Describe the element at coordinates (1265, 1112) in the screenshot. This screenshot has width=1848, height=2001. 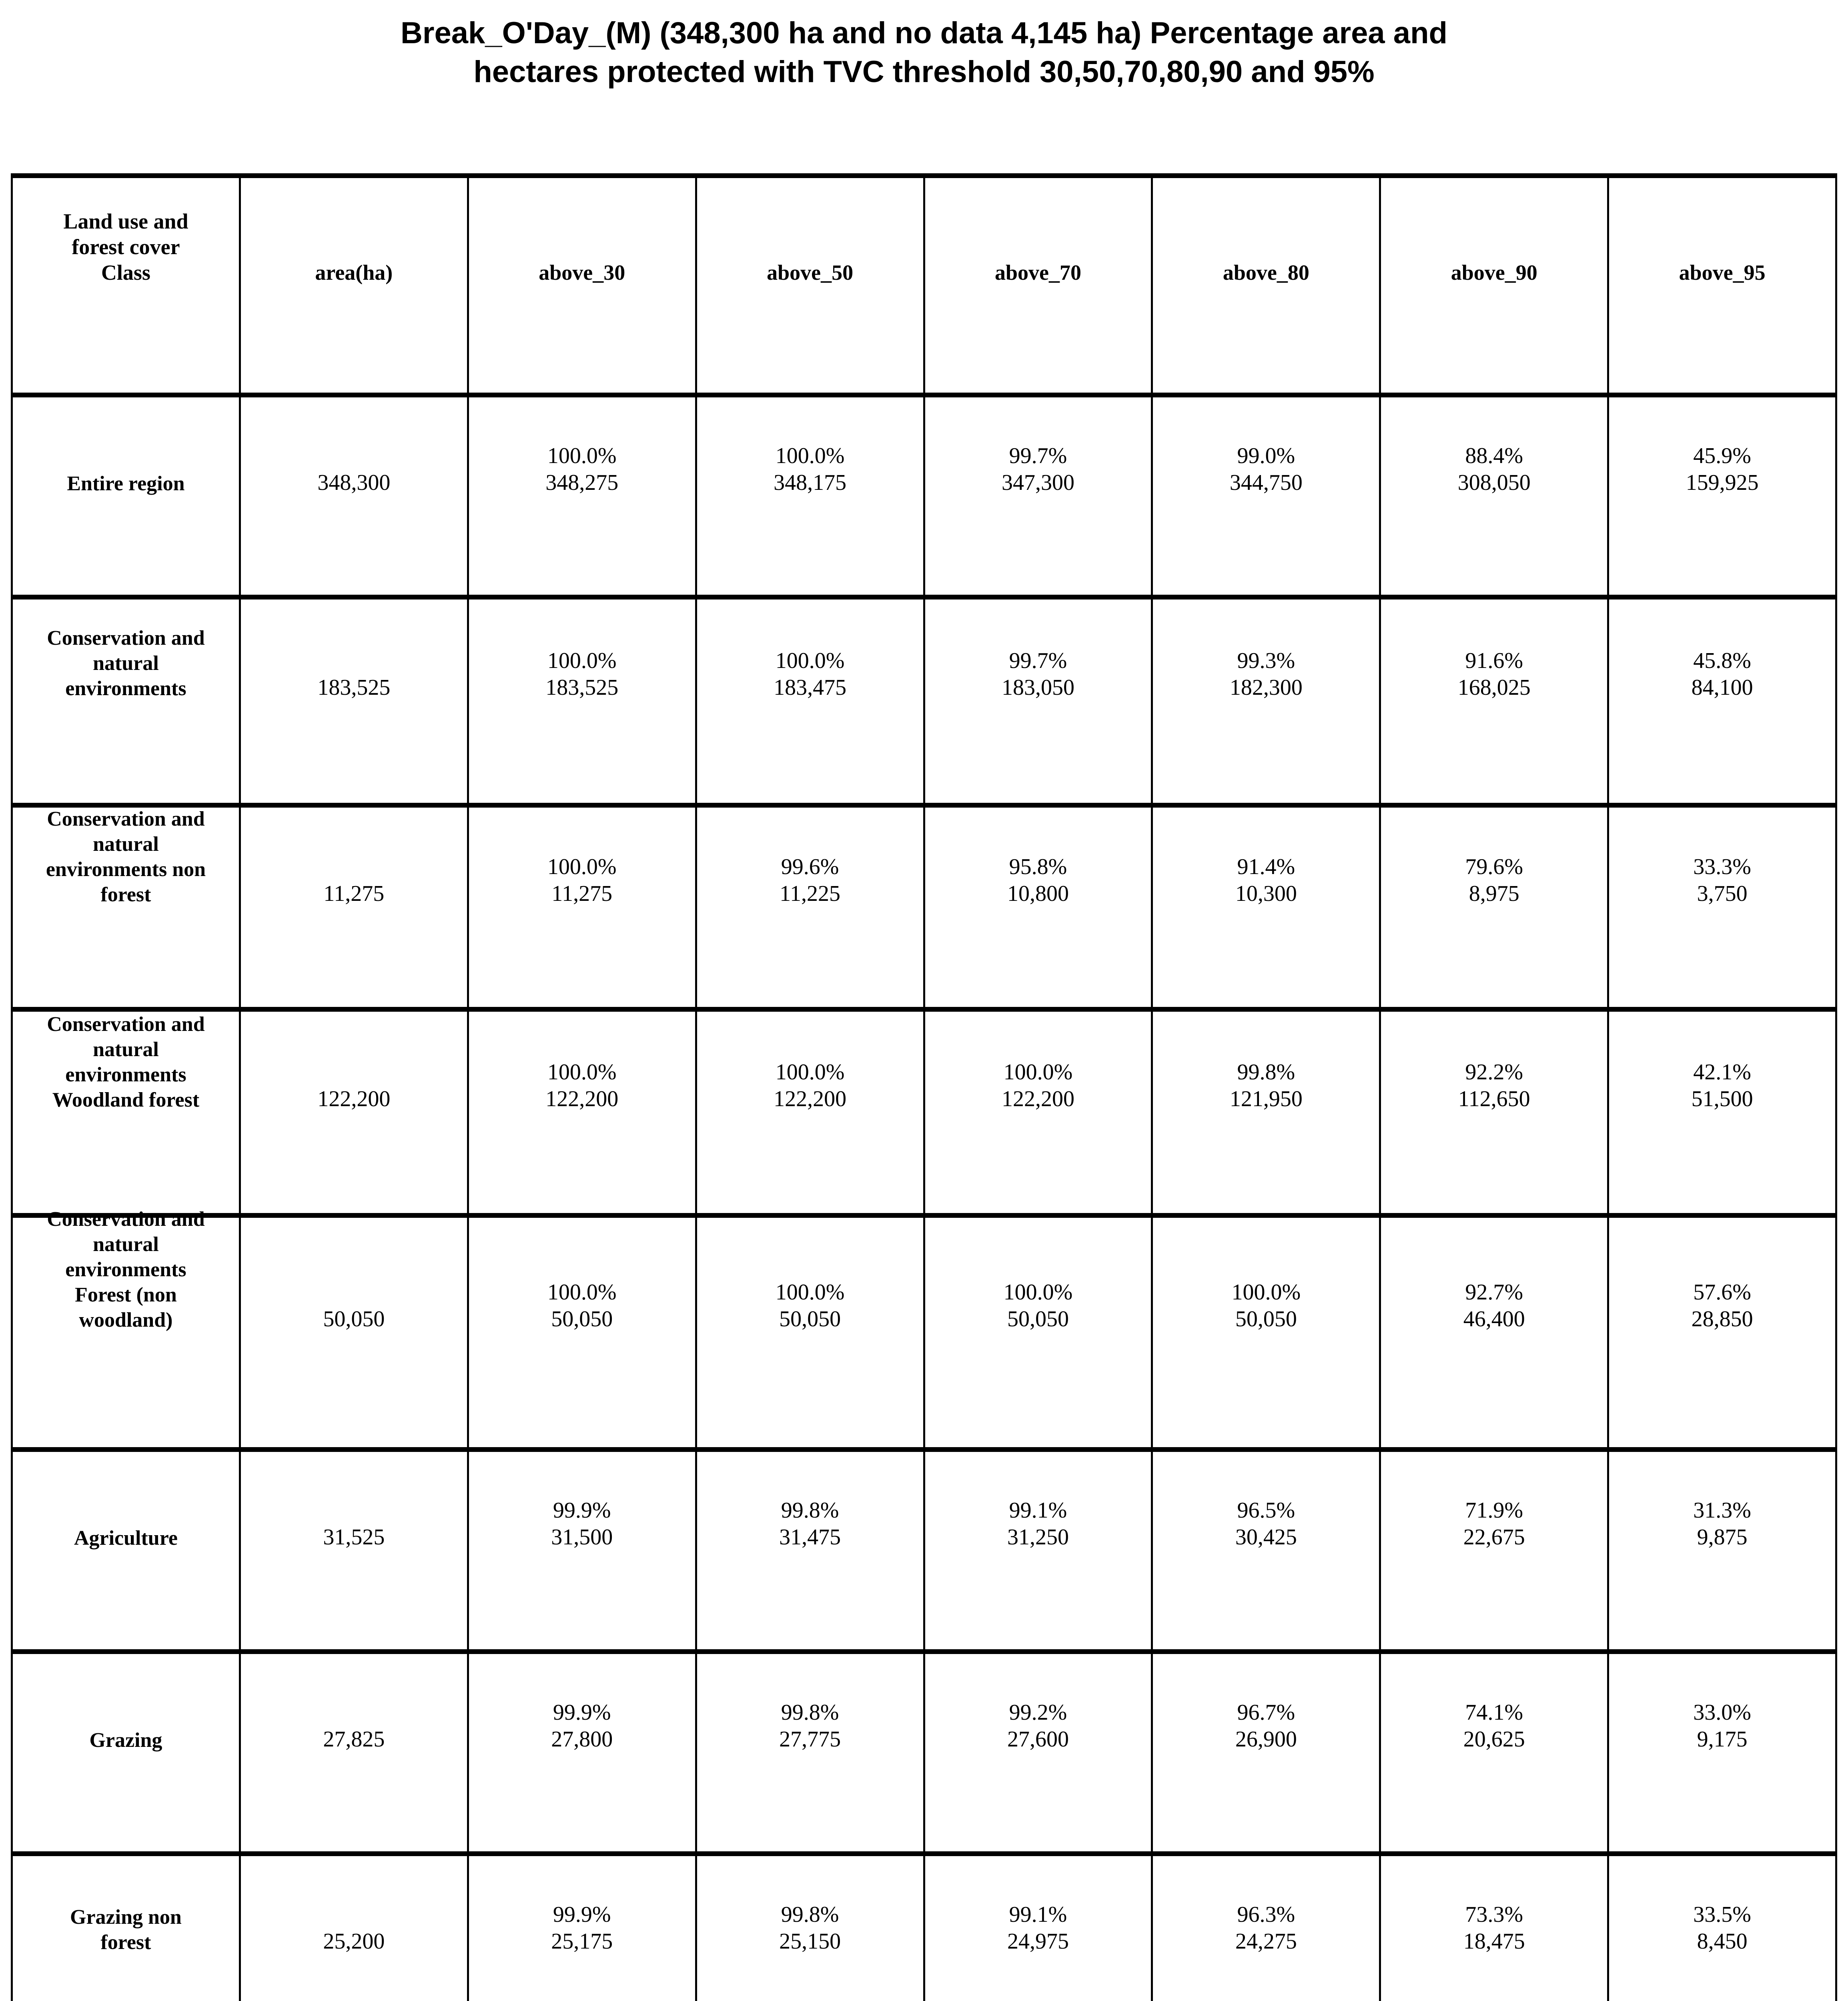
I see `value-cell: 99.8% 121,950` at that location.